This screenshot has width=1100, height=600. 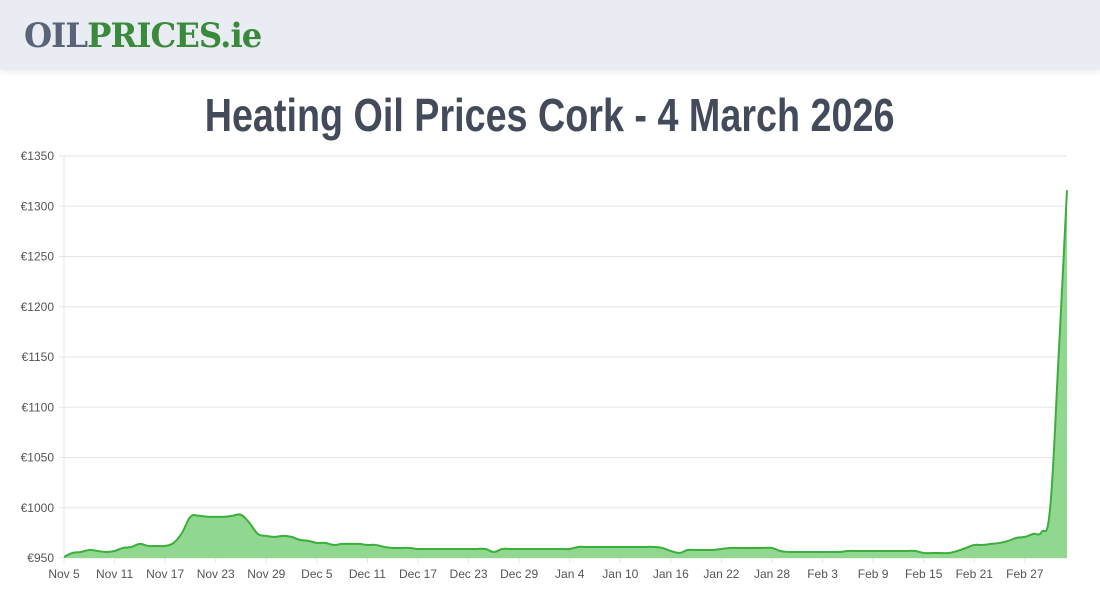 What do you see at coordinates (174, 36) in the screenshot?
I see `logo-text-prices: PRICES.ie` at bounding box center [174, 36].